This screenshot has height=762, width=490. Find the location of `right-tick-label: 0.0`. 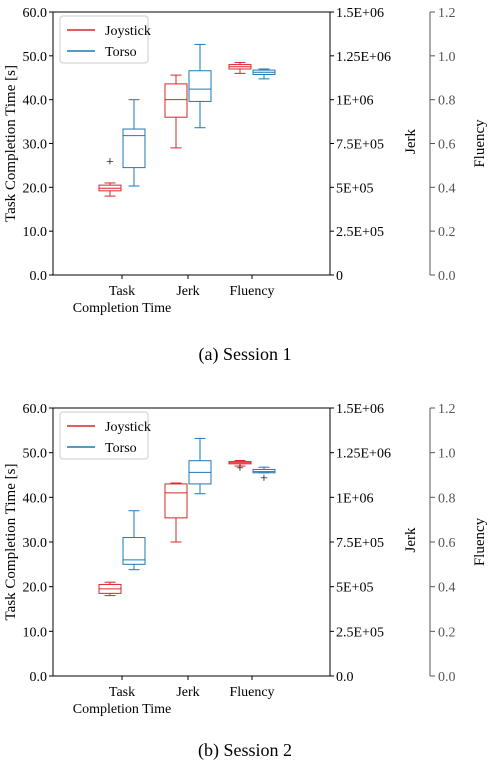

right-tick-label: 0.0 is located at coordinates (345, 677).